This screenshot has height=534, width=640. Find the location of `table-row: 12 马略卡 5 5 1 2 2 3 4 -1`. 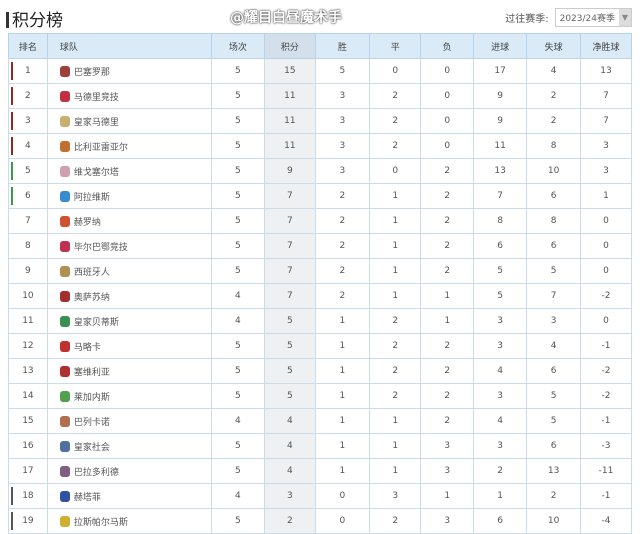

table-row: 12 马略卡 5 5 1 2 2 3 4 -1 is located at coordinates (320, 346).